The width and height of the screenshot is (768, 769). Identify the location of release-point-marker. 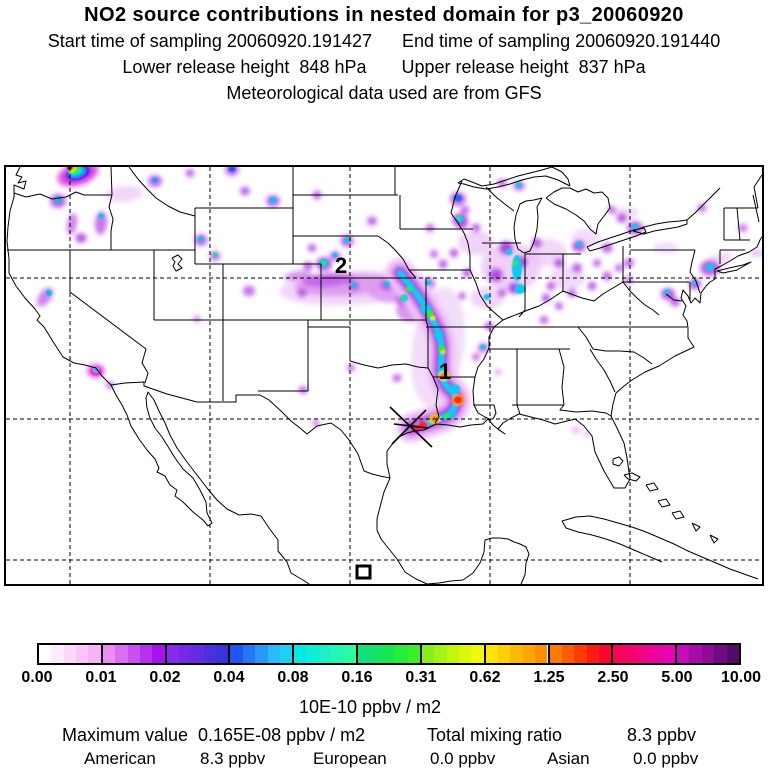
(411, 426).